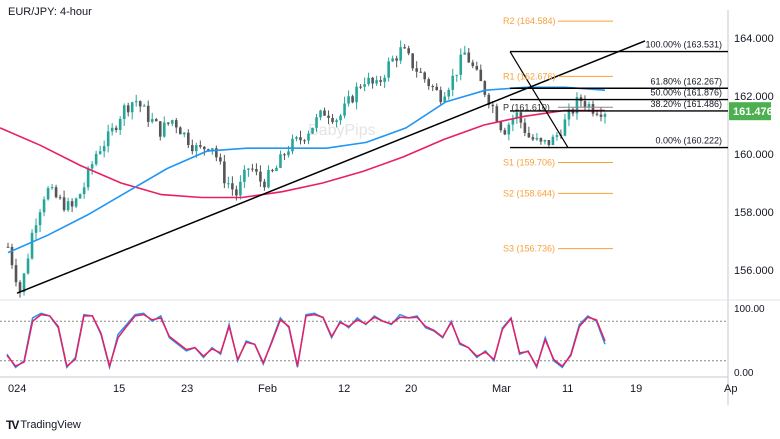 The height and width of the screenshot is (439, 780). Describe the element at coordinates (744, 373) in the screenshot. I see `stoch-tick-label: 0.00` at that location.